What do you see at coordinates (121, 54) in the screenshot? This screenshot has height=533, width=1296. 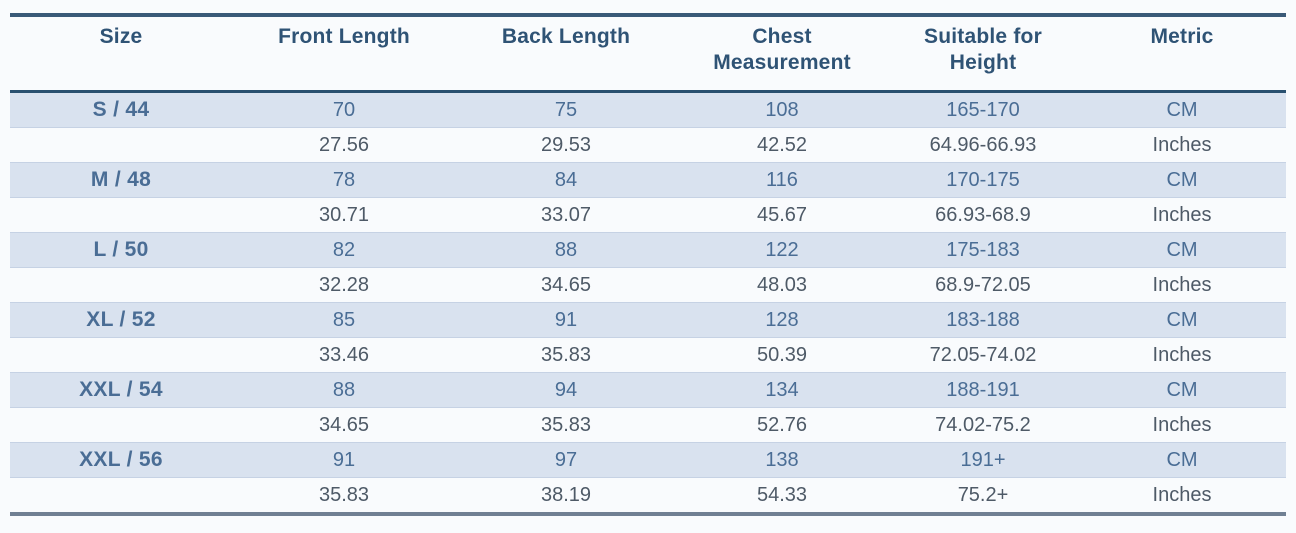 I see `column-header-size: Size` at bounding box center [121, 54].